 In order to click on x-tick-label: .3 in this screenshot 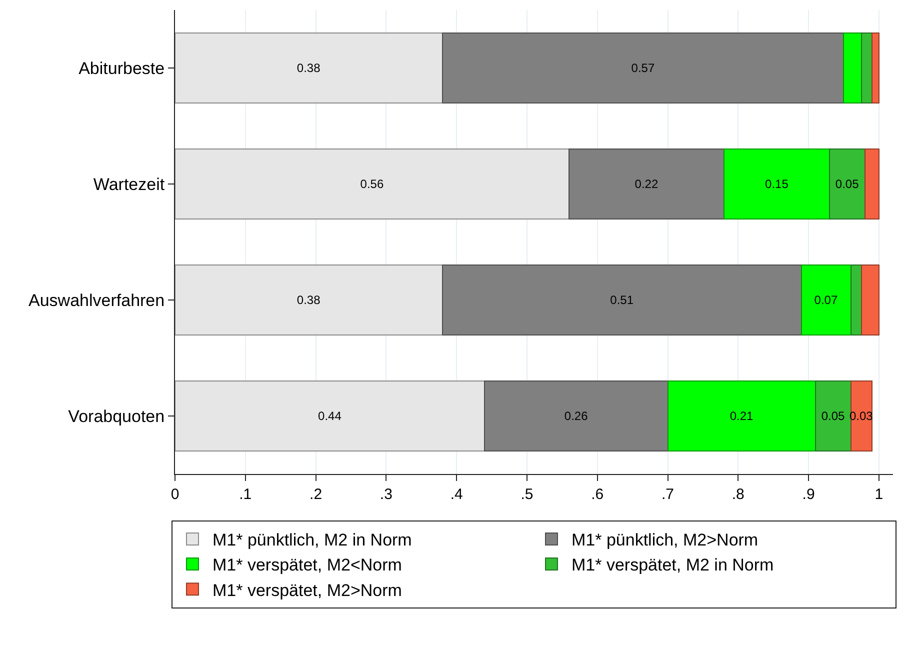, I will do `click(386, 494)`.